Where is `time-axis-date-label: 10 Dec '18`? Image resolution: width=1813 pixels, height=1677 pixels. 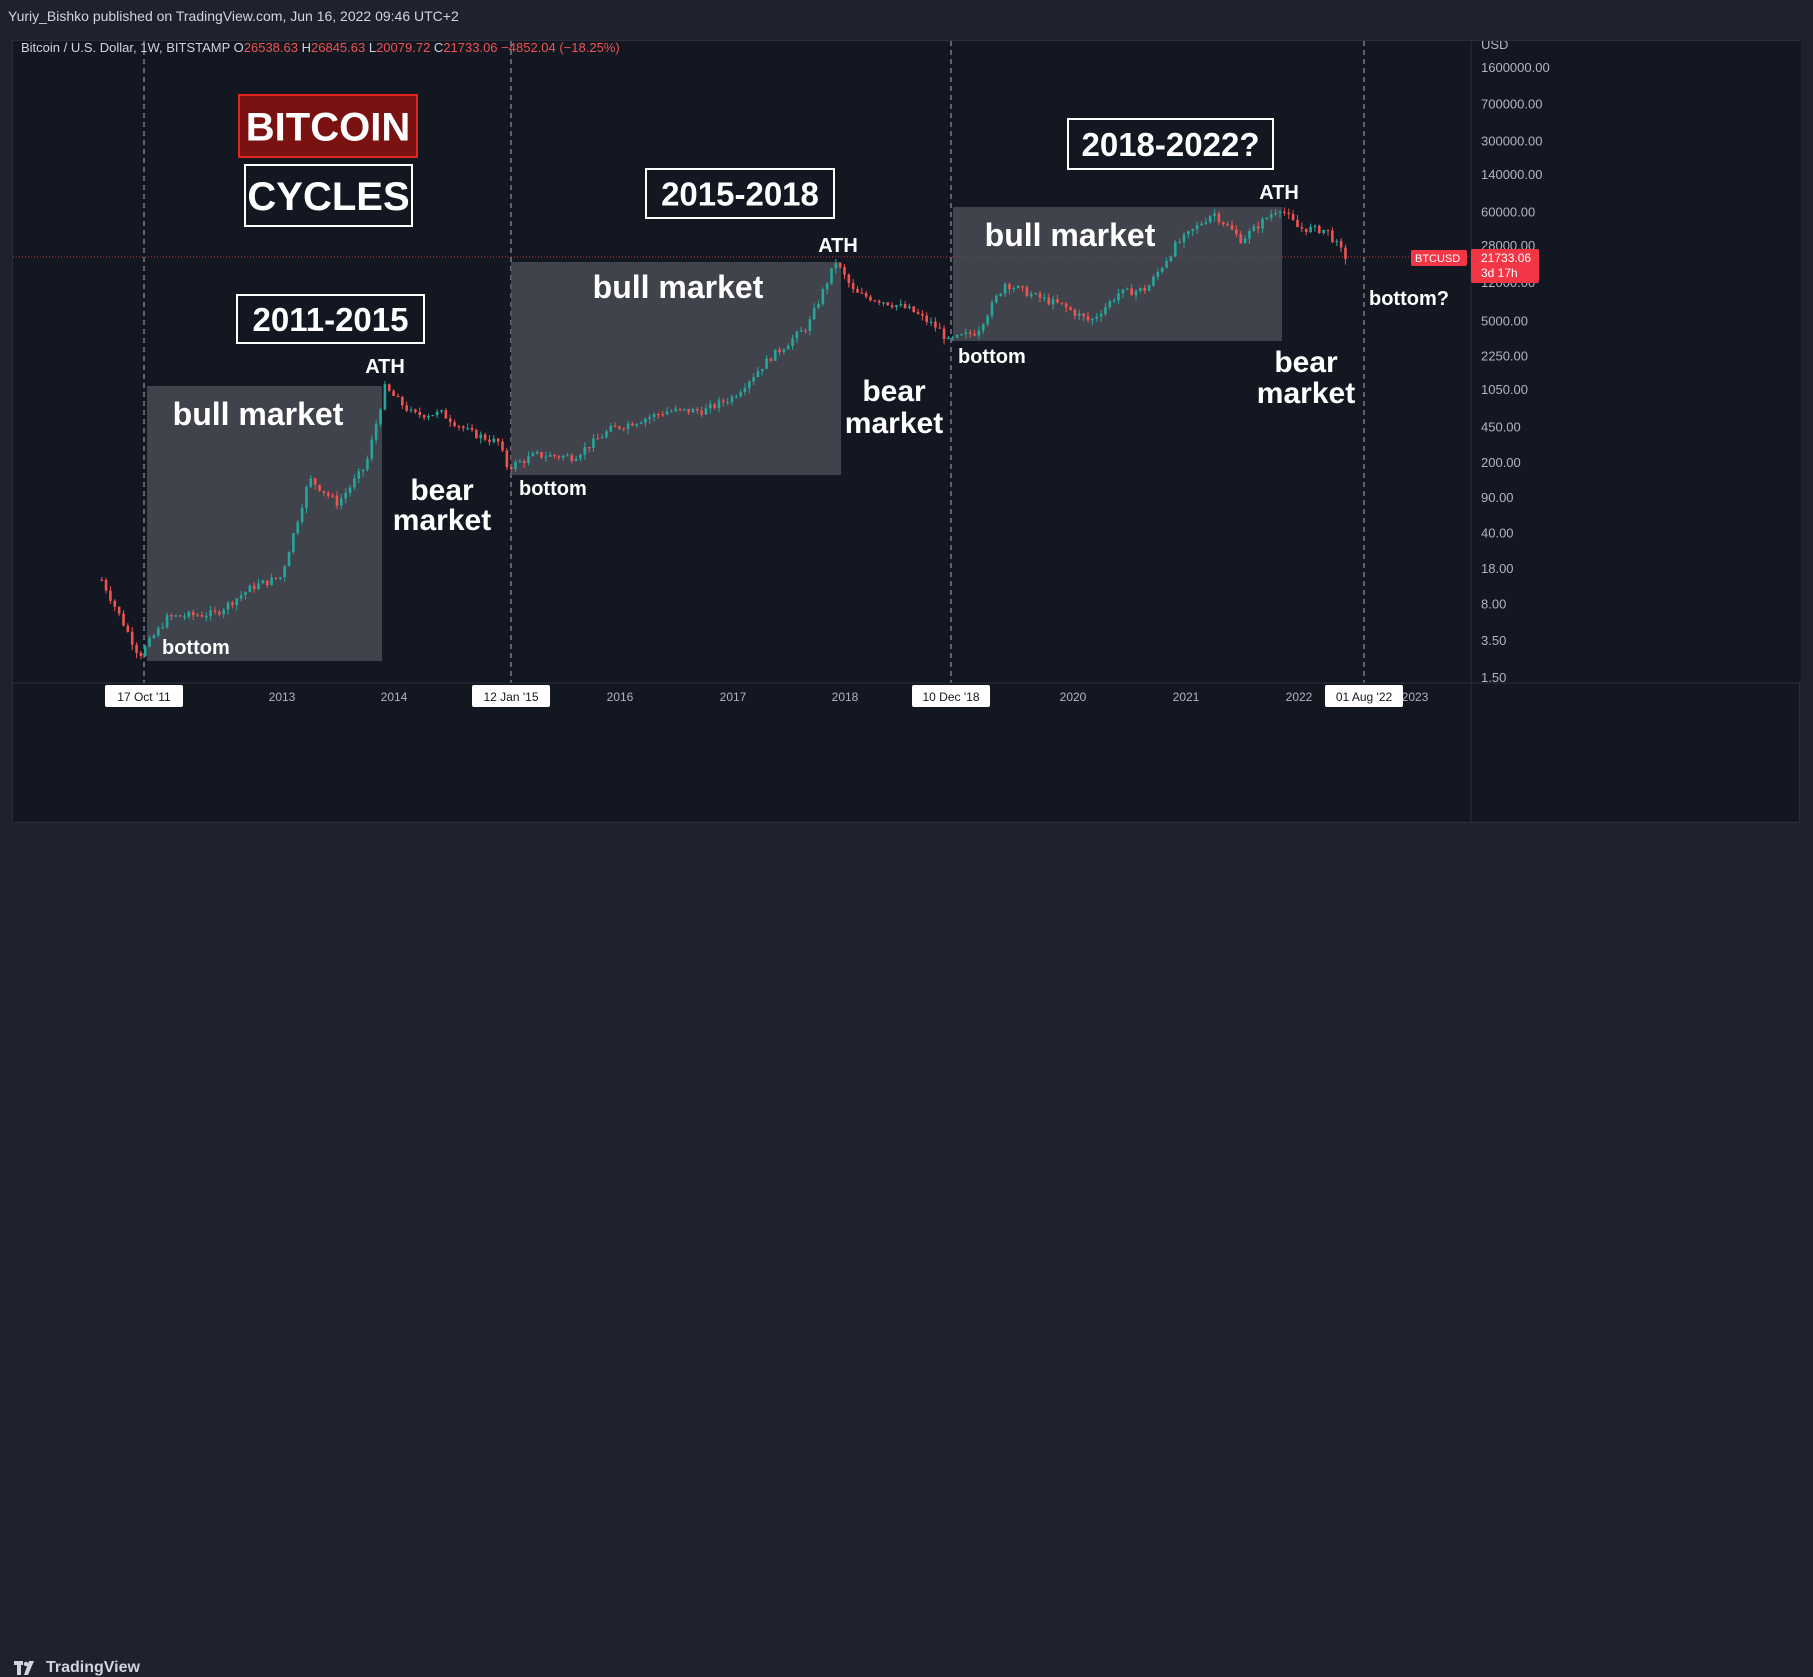
time-axis-date-label: 10 Dec '18 is located at coordinates (951, 697).